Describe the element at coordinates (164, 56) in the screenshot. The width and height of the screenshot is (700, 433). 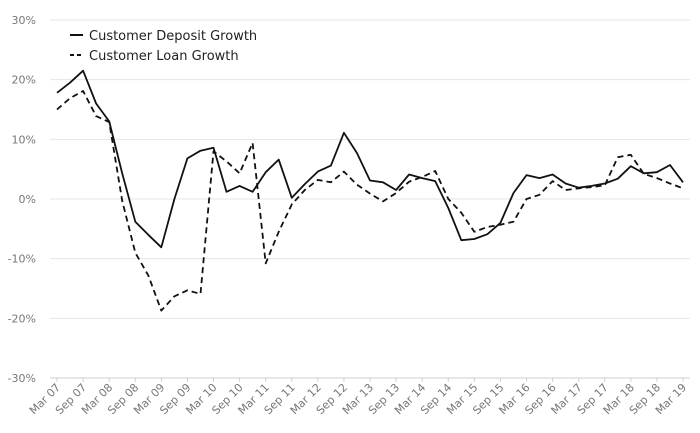
I see `legend-label-loan: Customer Loan Growth` at that location.